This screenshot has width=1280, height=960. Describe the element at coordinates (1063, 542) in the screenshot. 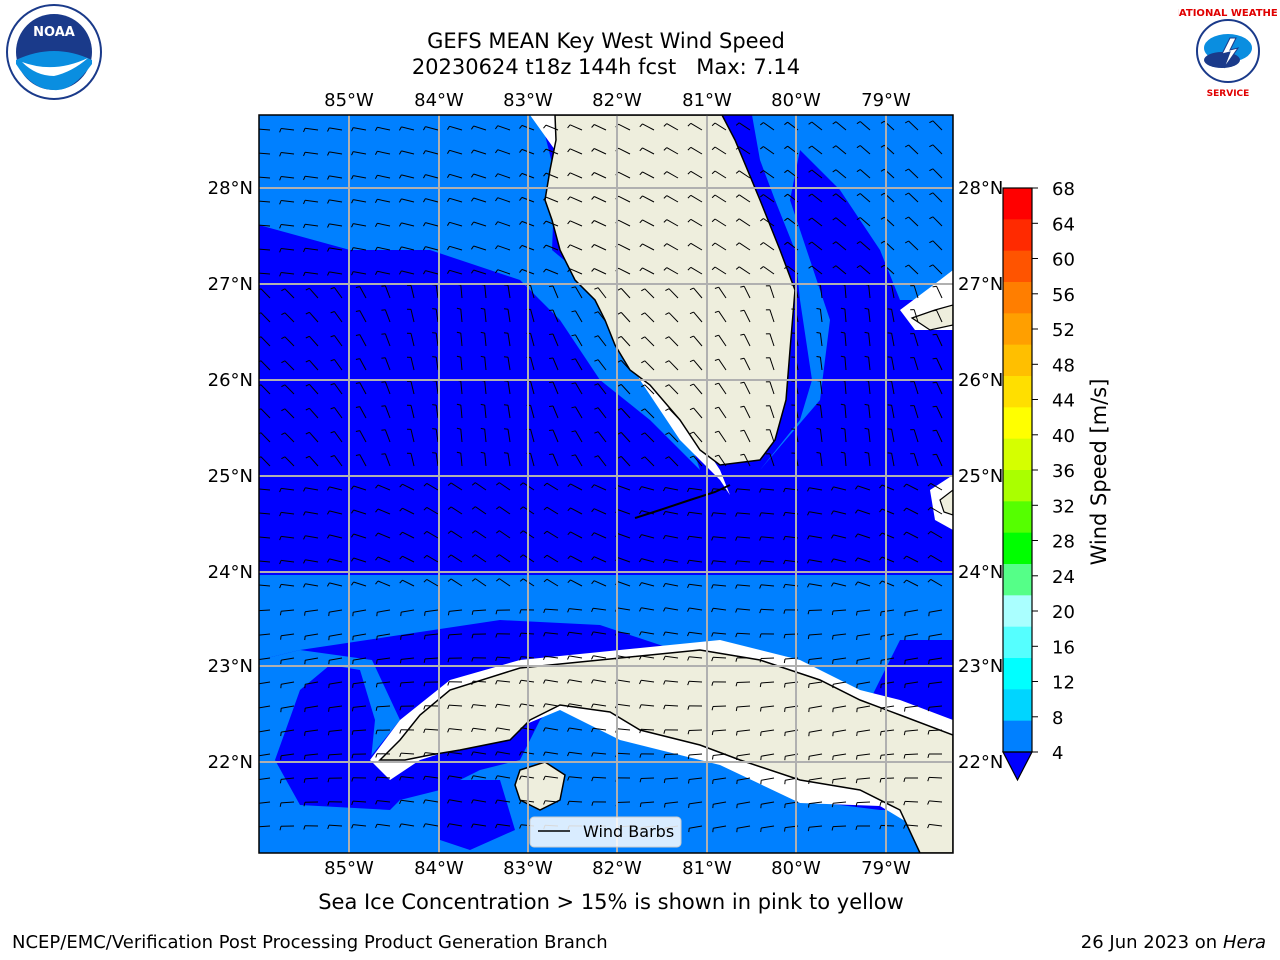

I see `colorbar-tick-label: 28` at that location.